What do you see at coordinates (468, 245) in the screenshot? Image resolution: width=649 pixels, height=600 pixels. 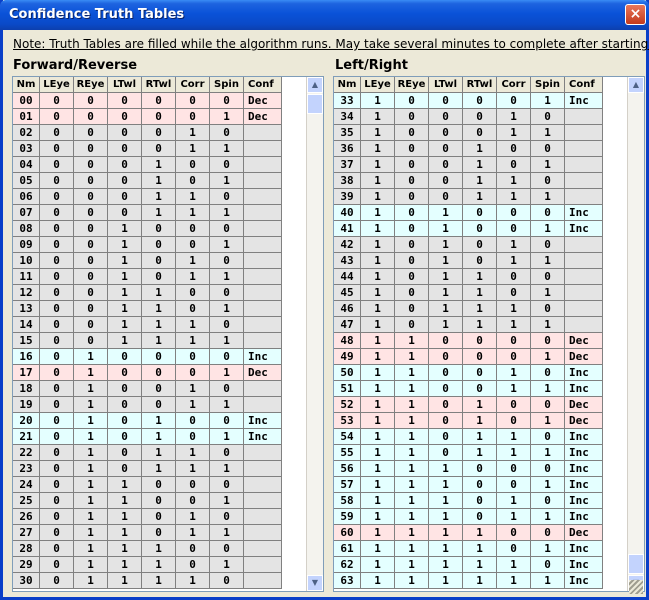 I see `table-row: 42 1 0 1 0 1 0` at bounding box center [468, 245].